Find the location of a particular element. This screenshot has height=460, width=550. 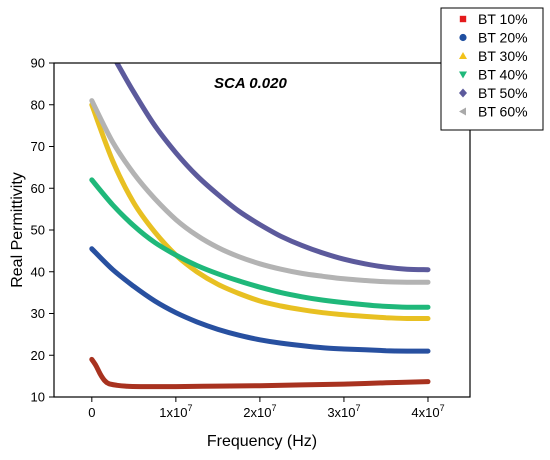

legend-label: BT 30% is located at coordinates (503, 56).